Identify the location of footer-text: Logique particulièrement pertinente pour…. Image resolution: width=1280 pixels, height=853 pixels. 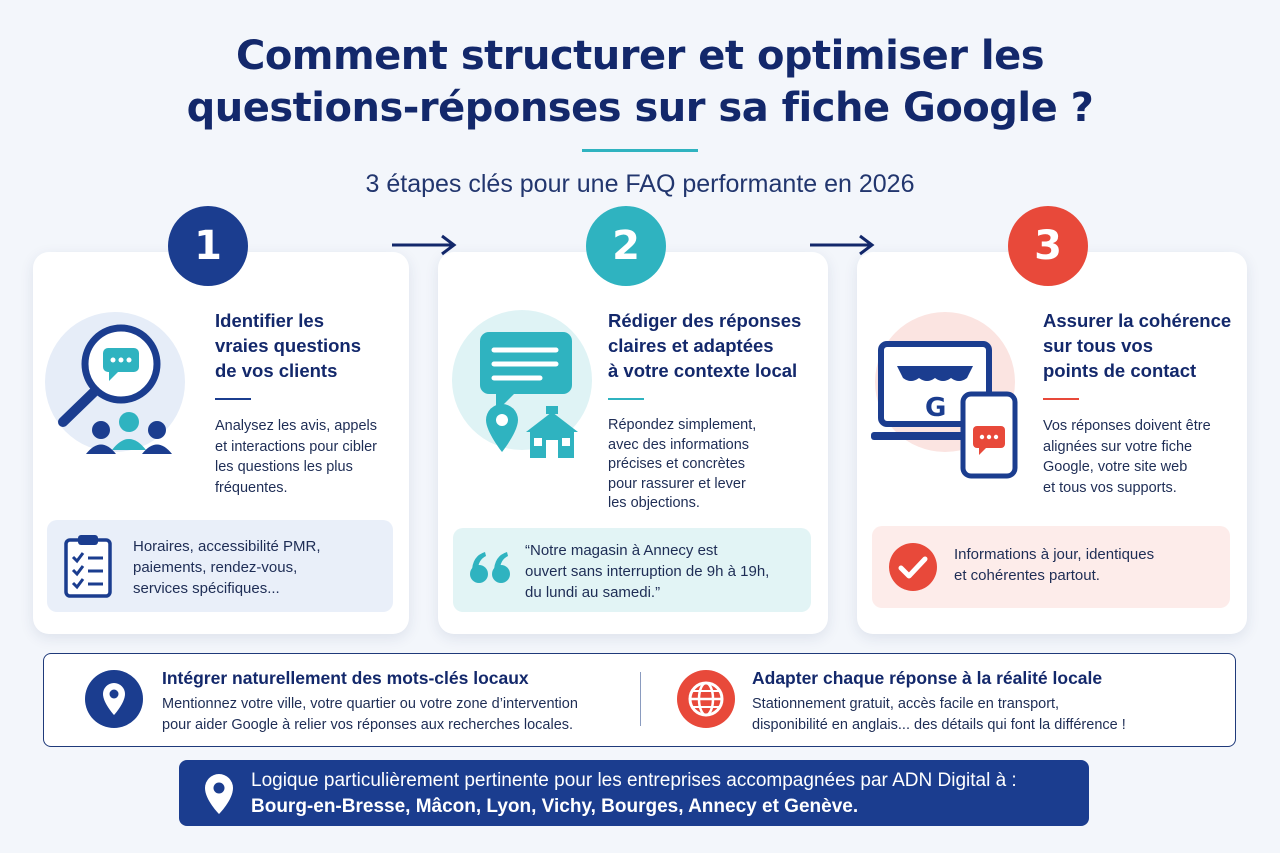
(634, 780).